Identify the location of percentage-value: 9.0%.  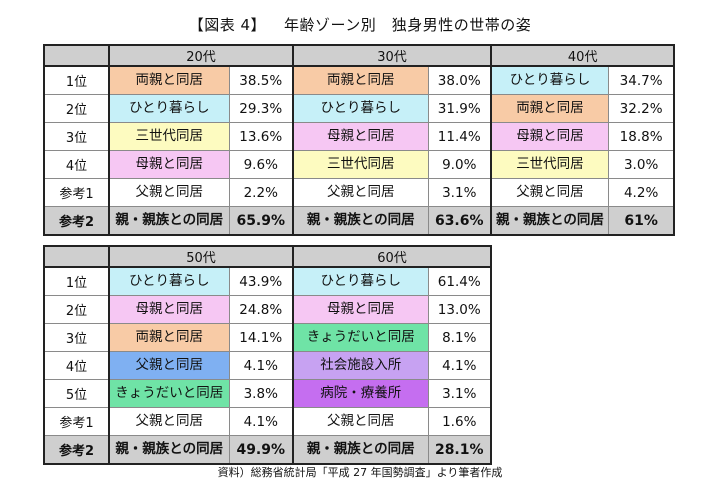
(459, 164).